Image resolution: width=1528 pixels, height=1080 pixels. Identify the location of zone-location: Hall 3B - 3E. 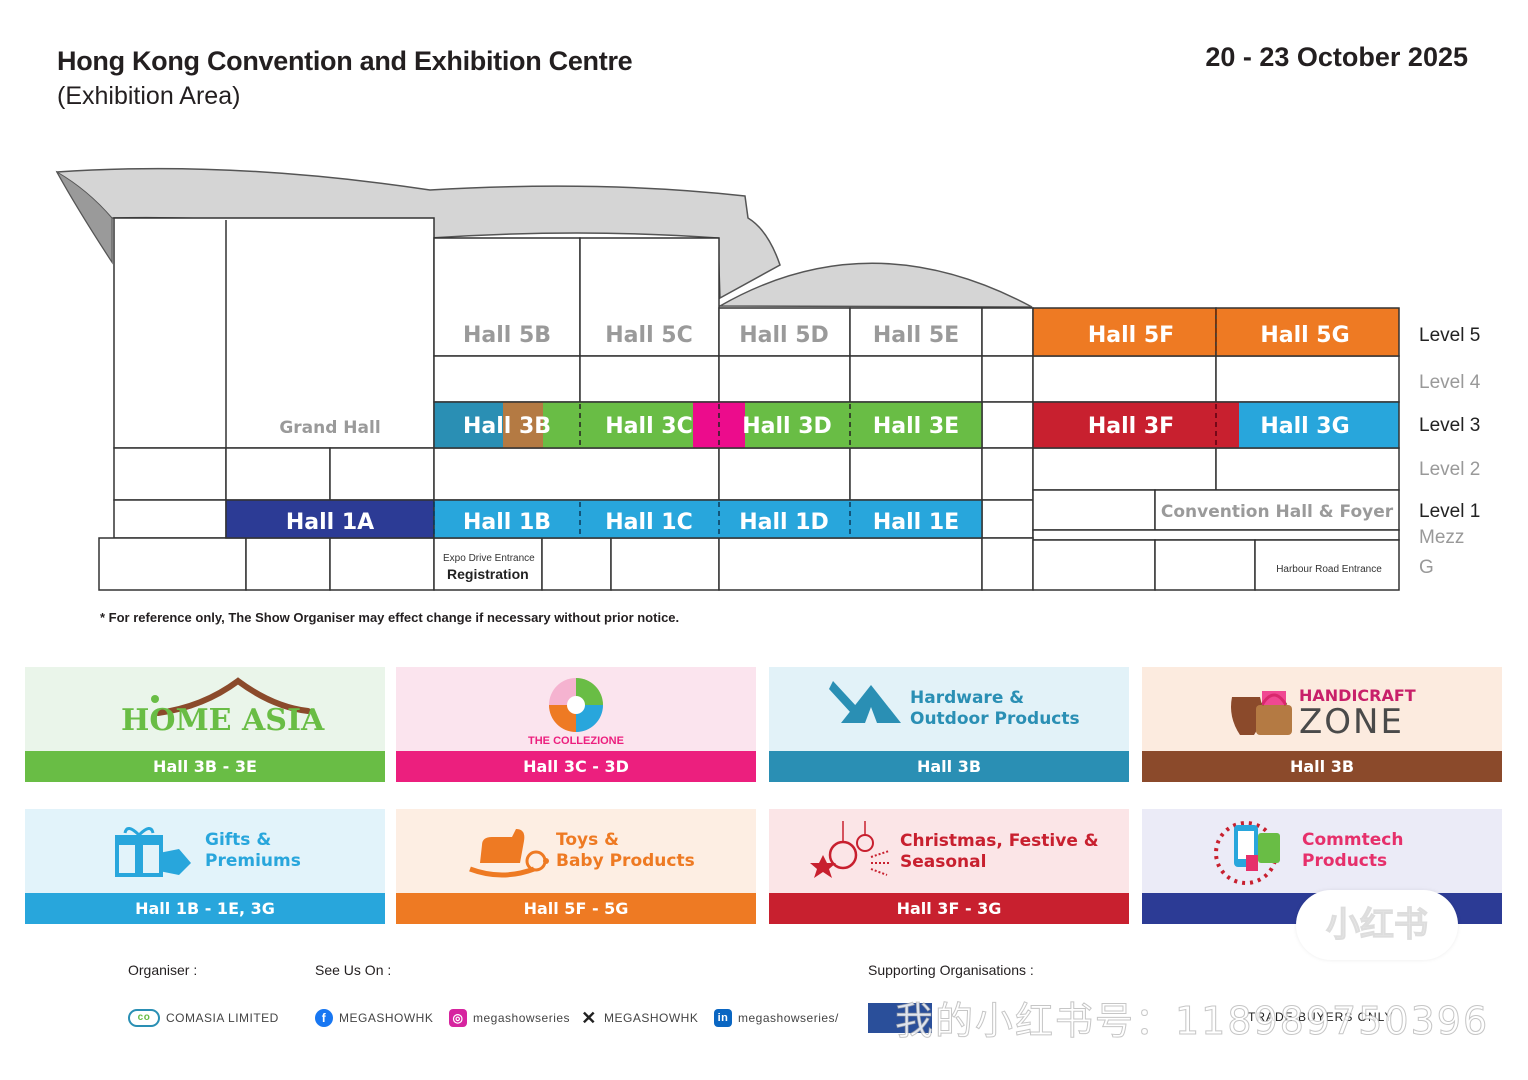
(205, 766).